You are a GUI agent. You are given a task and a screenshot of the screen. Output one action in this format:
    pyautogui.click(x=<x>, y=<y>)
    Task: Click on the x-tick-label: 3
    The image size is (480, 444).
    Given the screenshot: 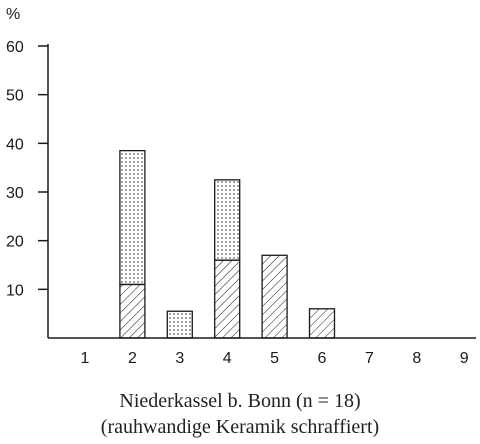 What is the action you would take?
    pyautogui.click(x=179, y=358)
    